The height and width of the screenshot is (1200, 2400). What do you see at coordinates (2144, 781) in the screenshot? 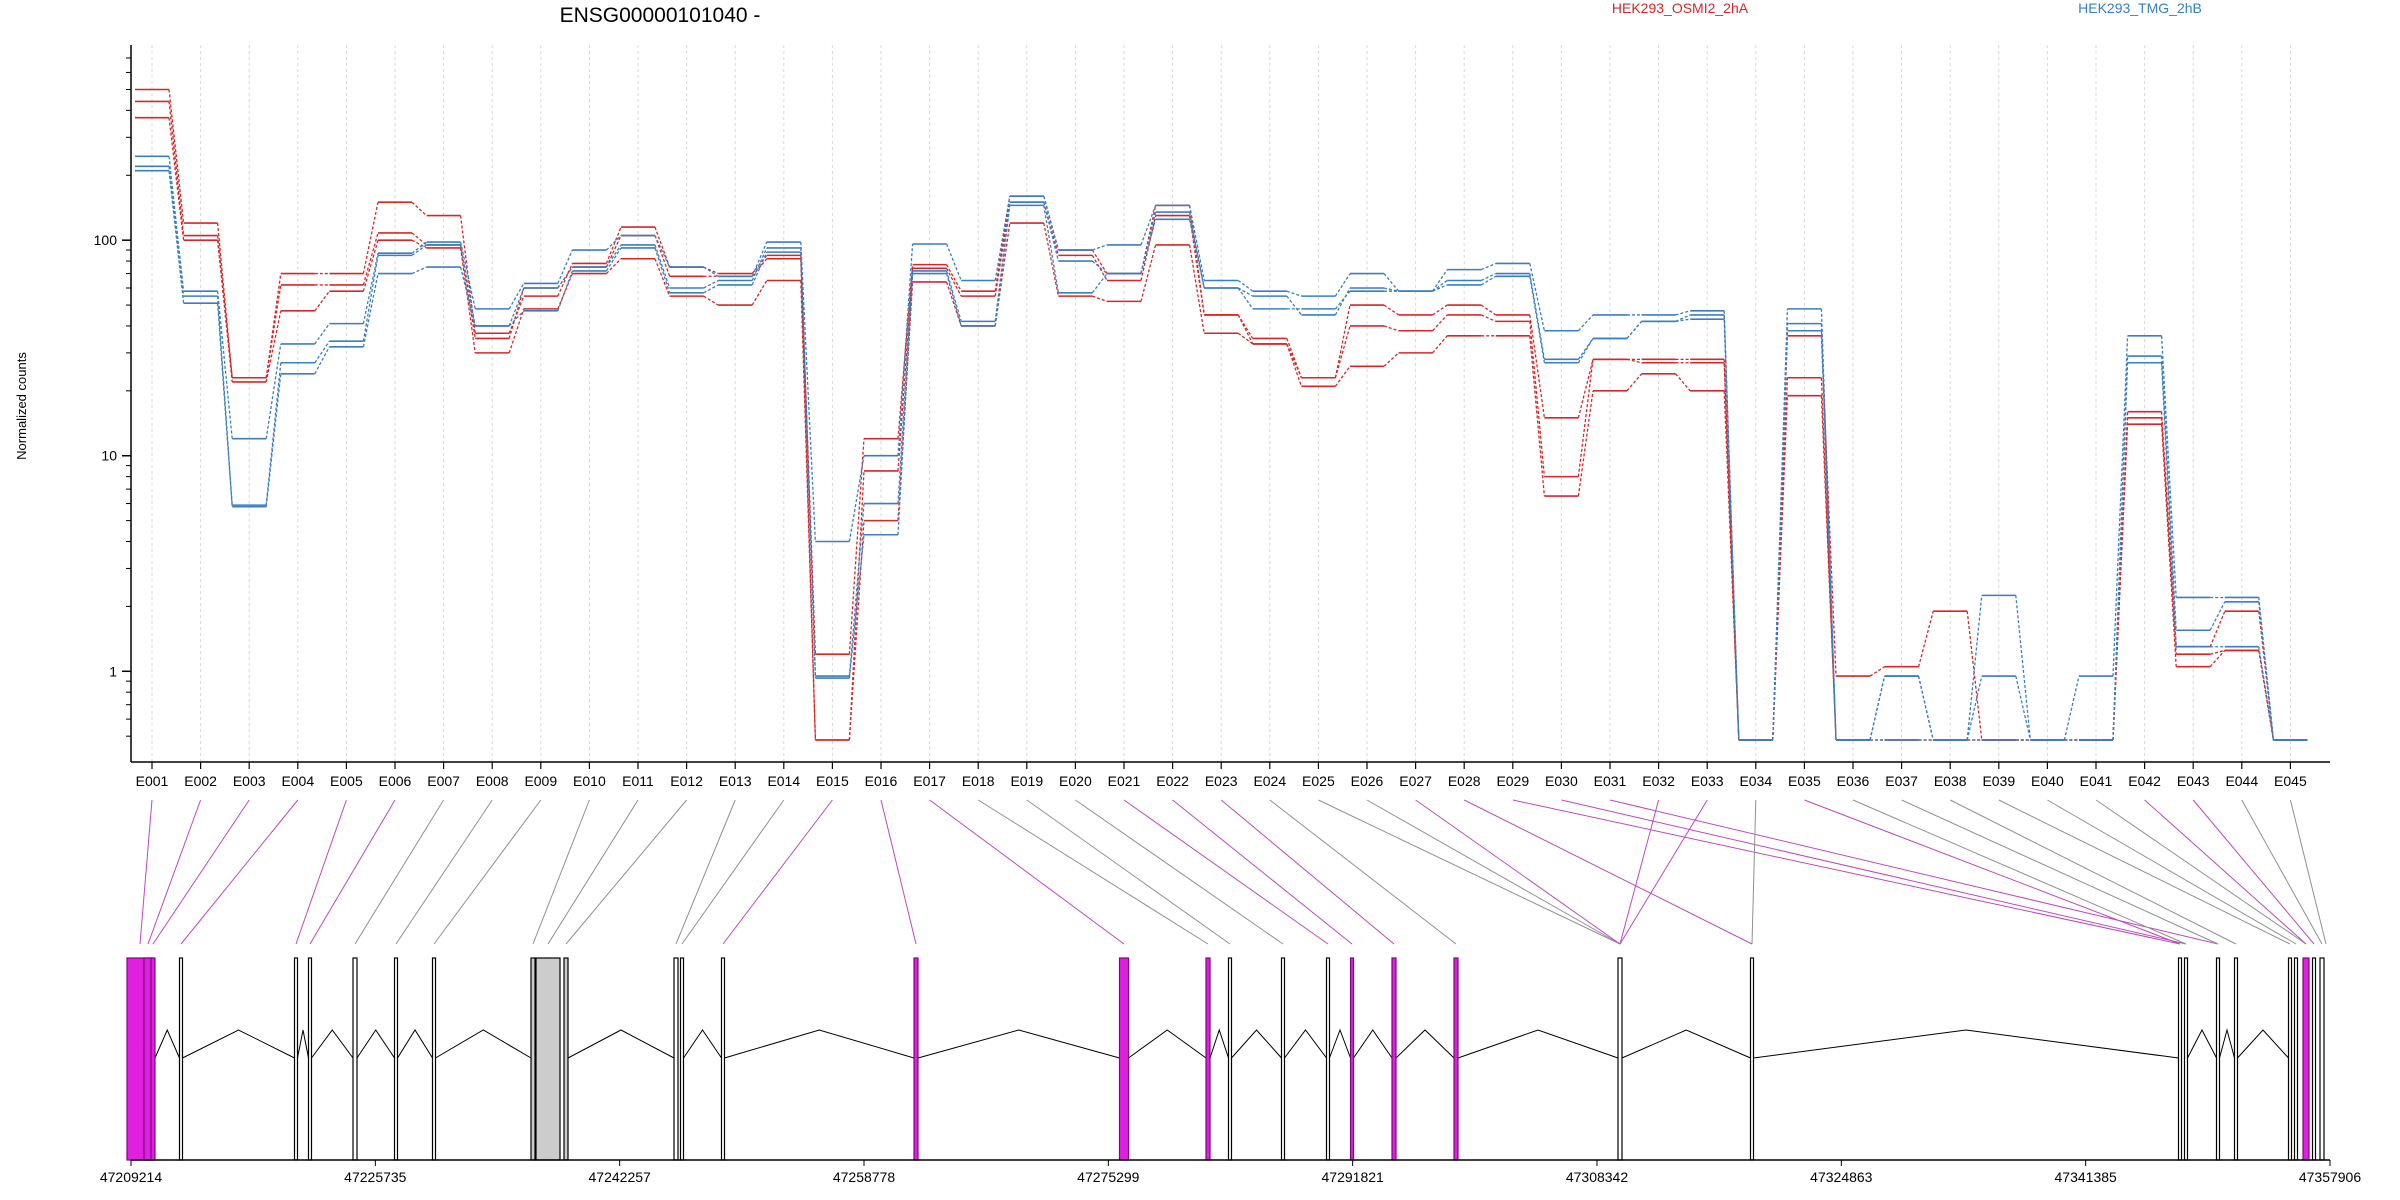
I see `x-tick-label: E042` at bounding box center [2144, 781].